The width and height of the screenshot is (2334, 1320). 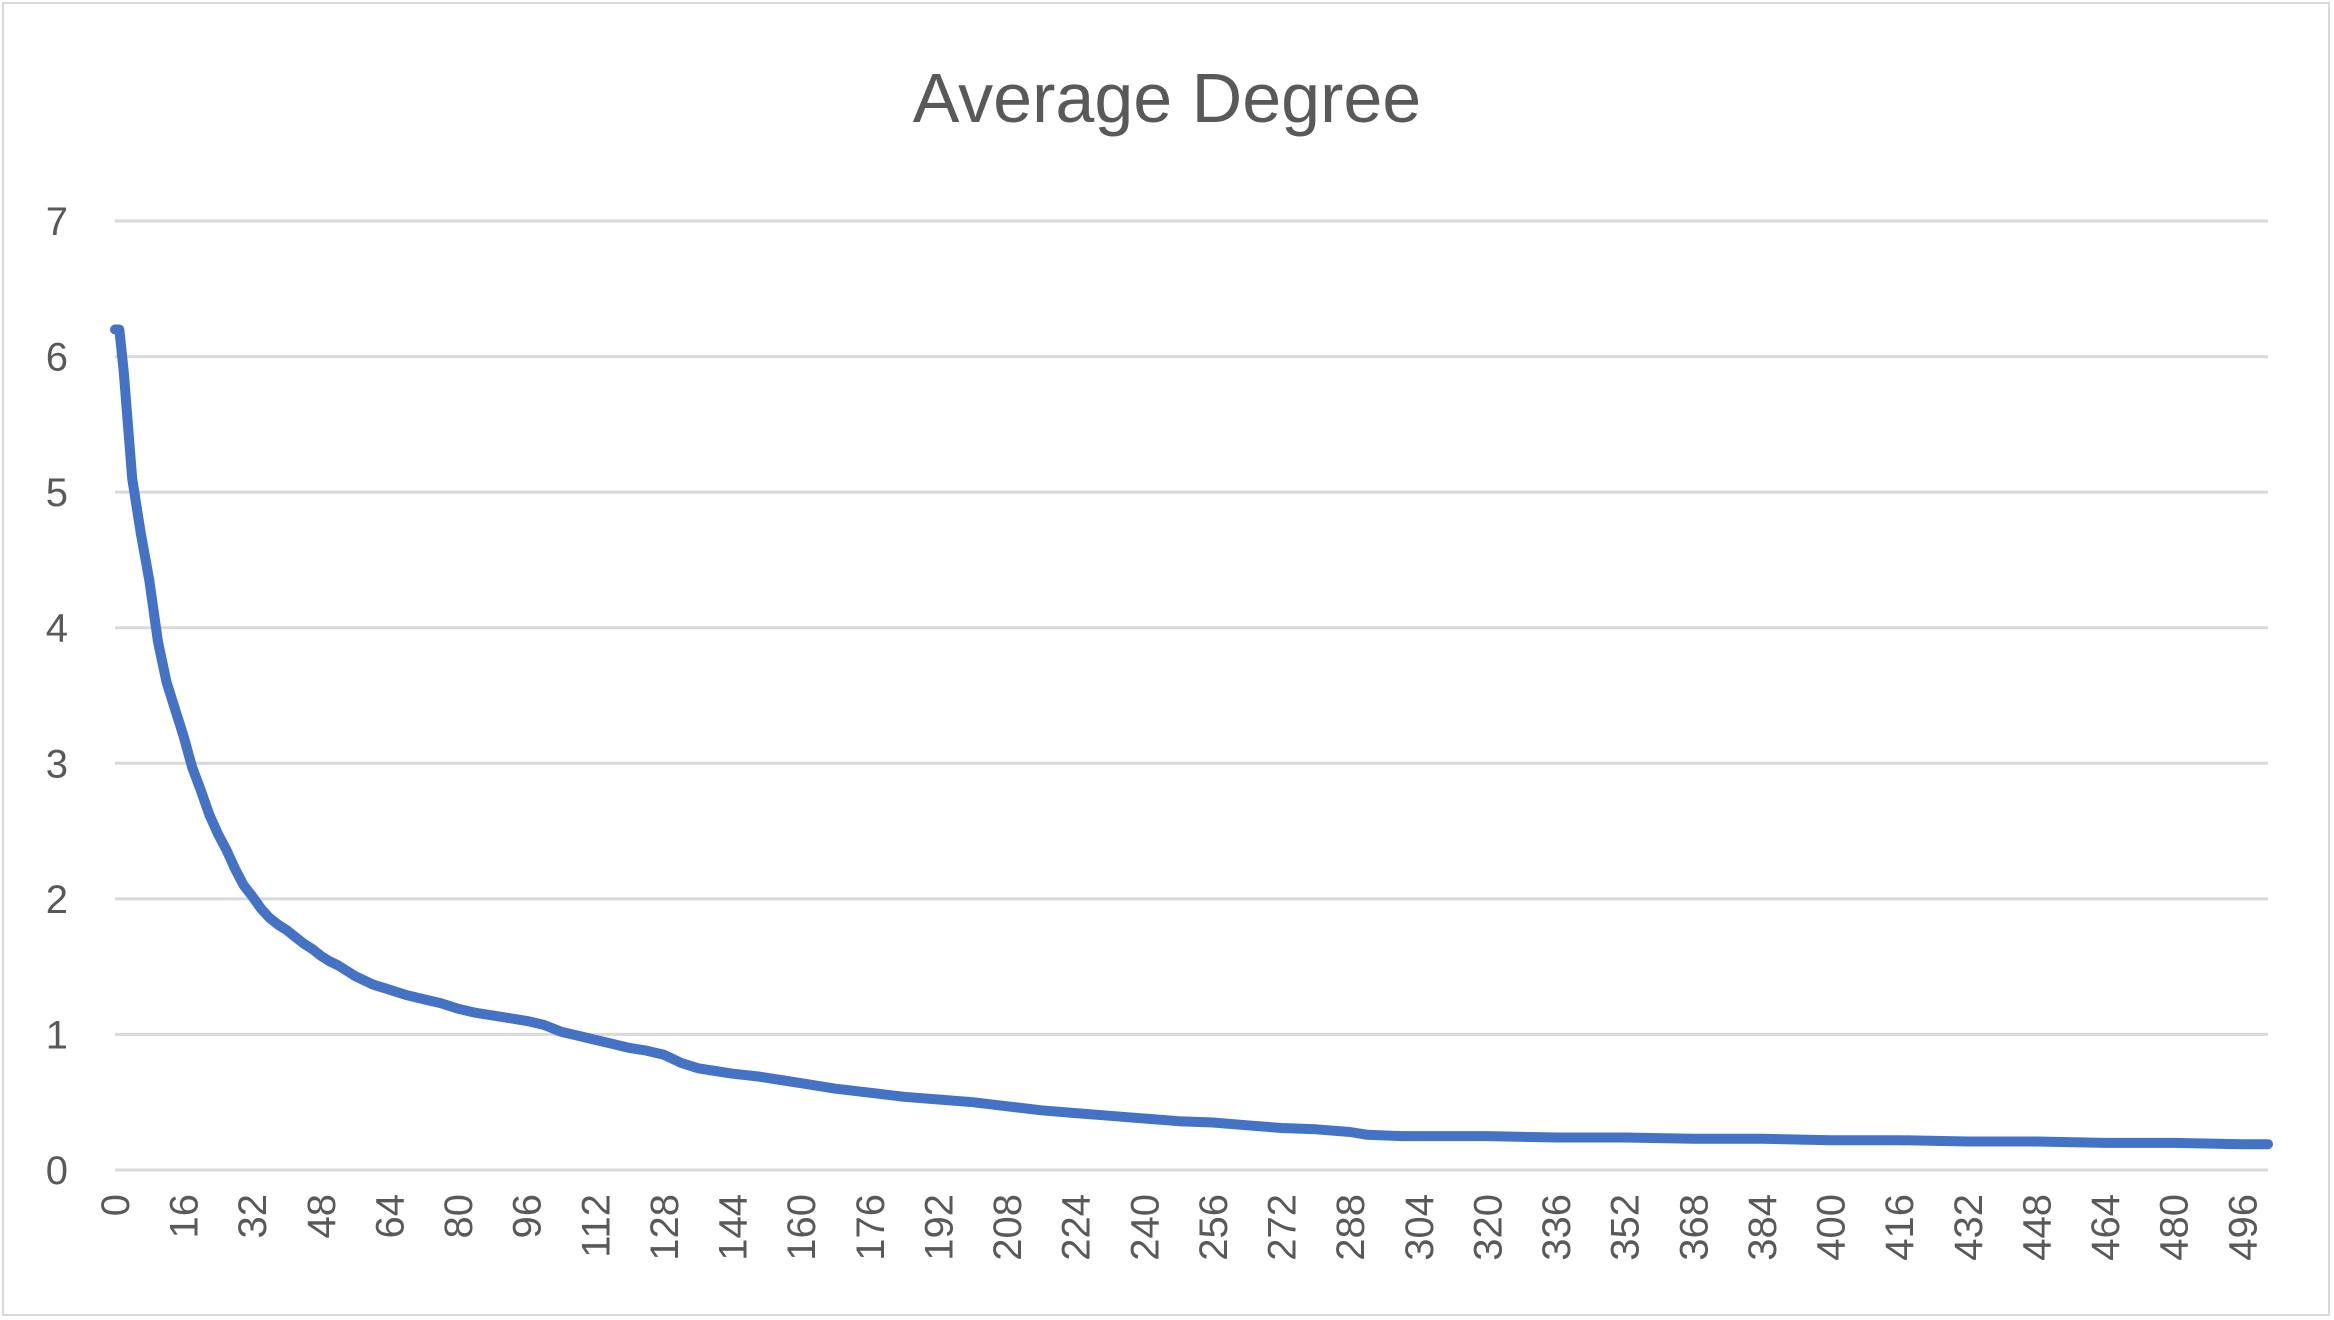 I want to click on x-tick-label: 0, so click(x=116, y=1205).